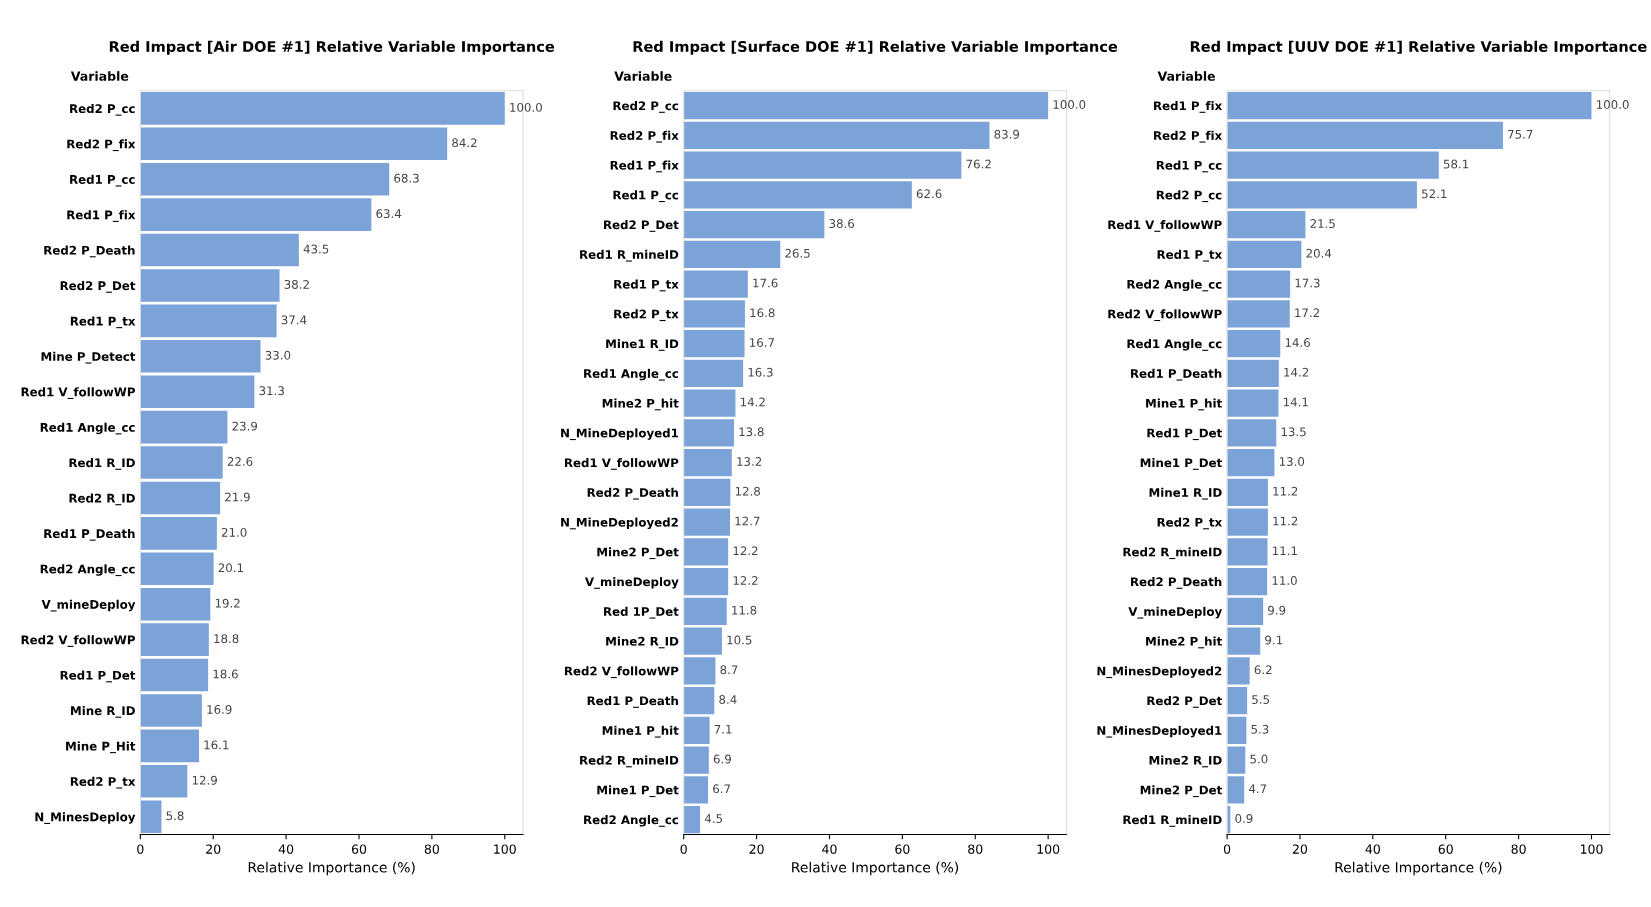 The image size is (1651, 907). Describe the element at coordinates (1295, 402) in the screenshot. I see `data-label: 14.1` at that location.